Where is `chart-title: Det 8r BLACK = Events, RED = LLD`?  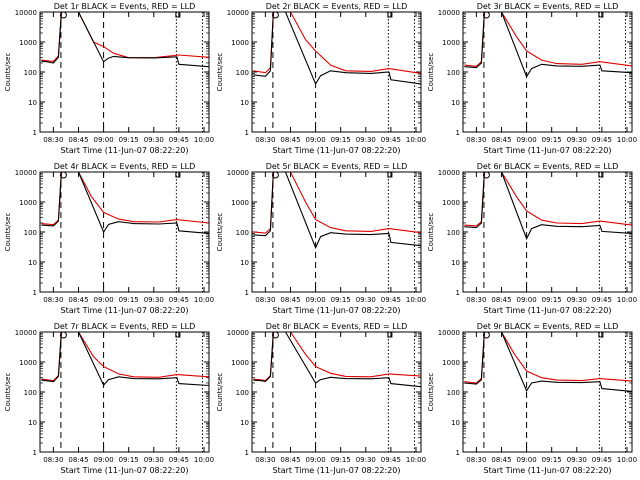 chart-title: Det 8r BLACK = Events, RED = LLD is located at coordinates (337, 326).